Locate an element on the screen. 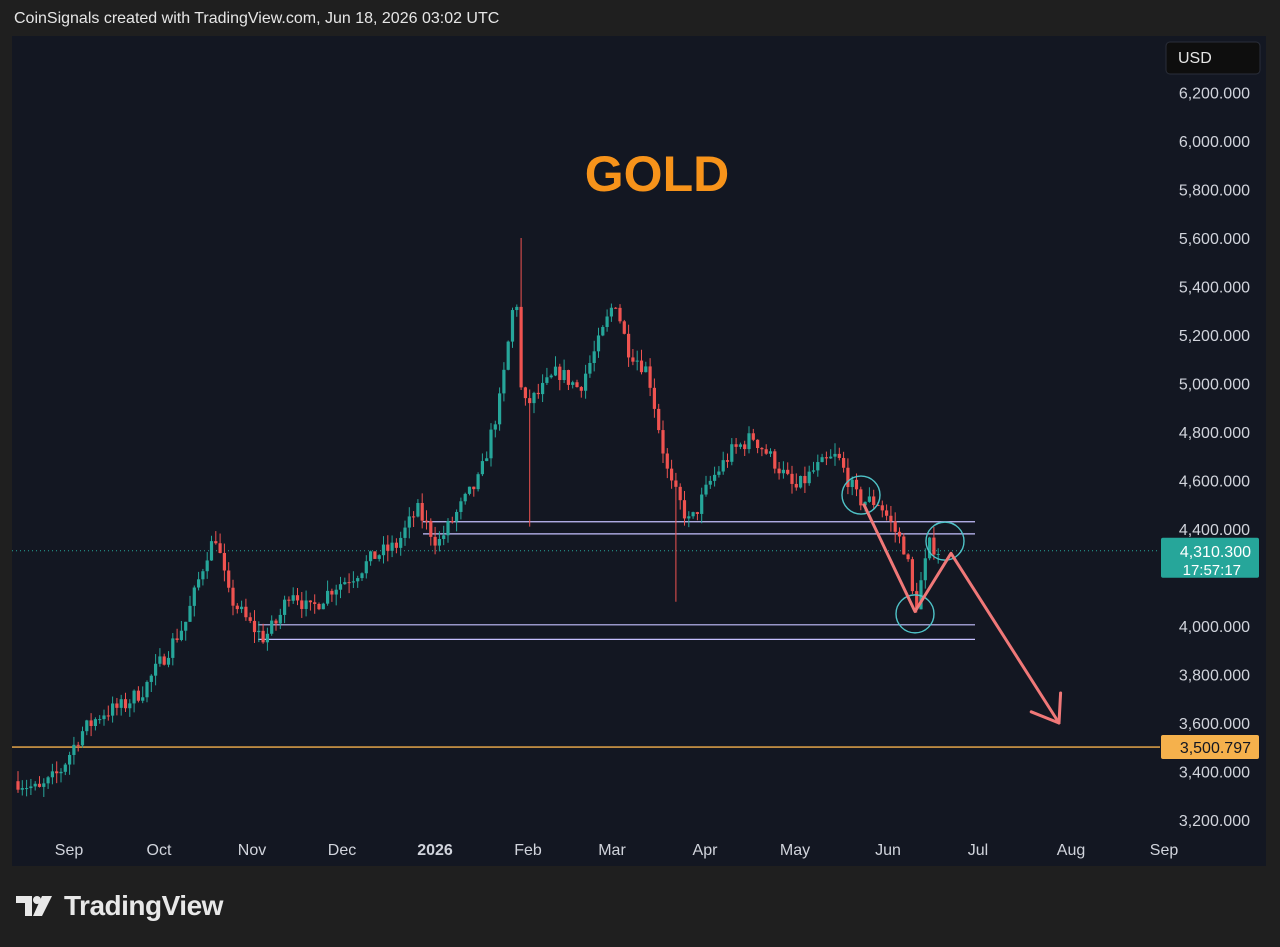 The height and width of the screenshot is (947, 1280). x-tick-label-1: Sep is located at coordinates (69, 850).